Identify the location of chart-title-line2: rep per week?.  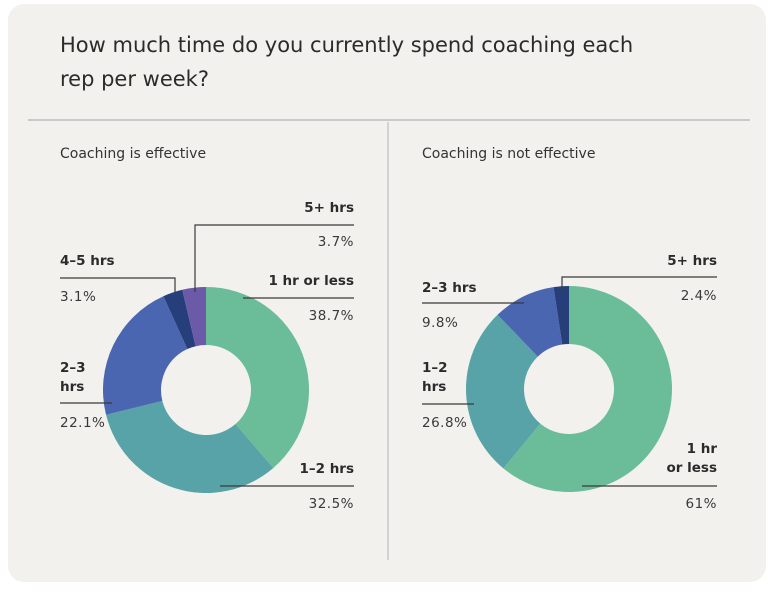
(134, 79).